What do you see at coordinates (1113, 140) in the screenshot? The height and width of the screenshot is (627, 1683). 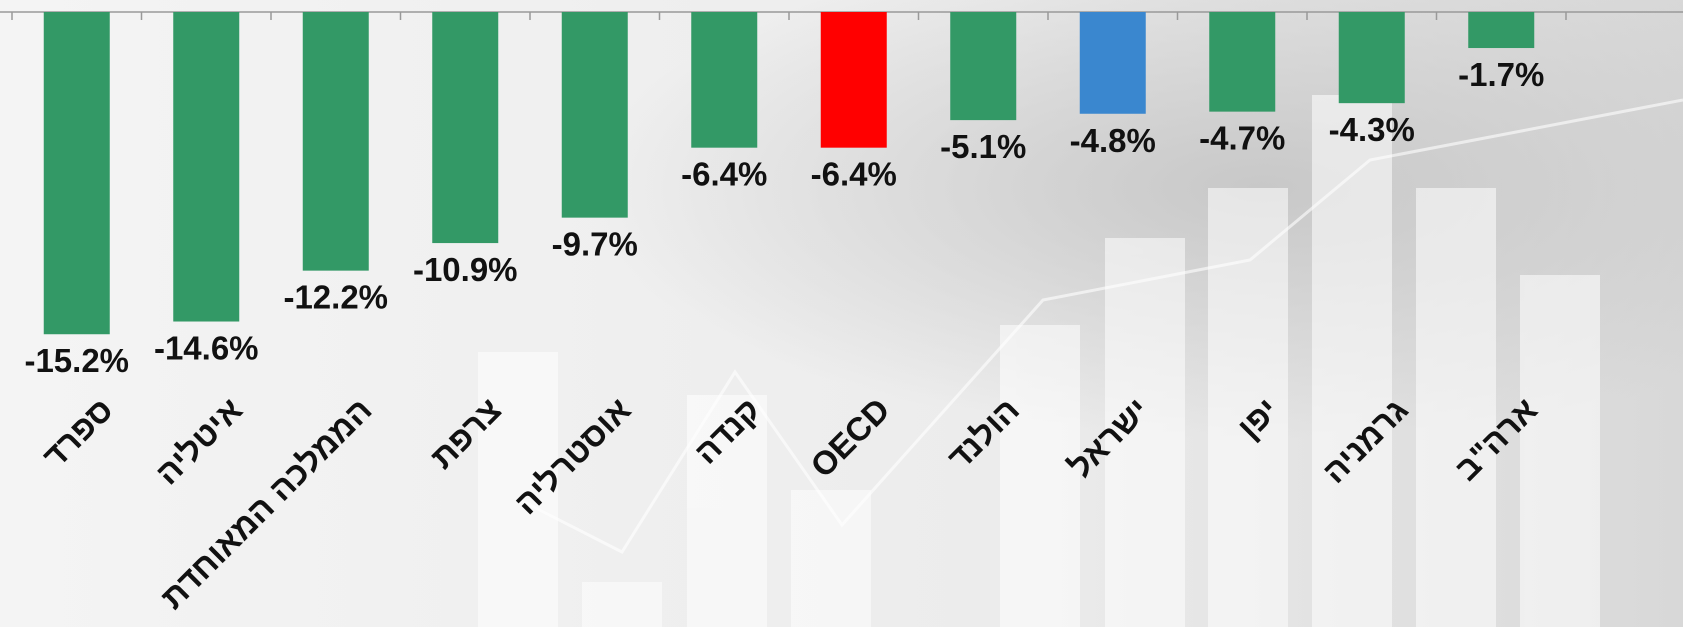 I see `value-label: -4.8%` at bounding box center [1113, 140].